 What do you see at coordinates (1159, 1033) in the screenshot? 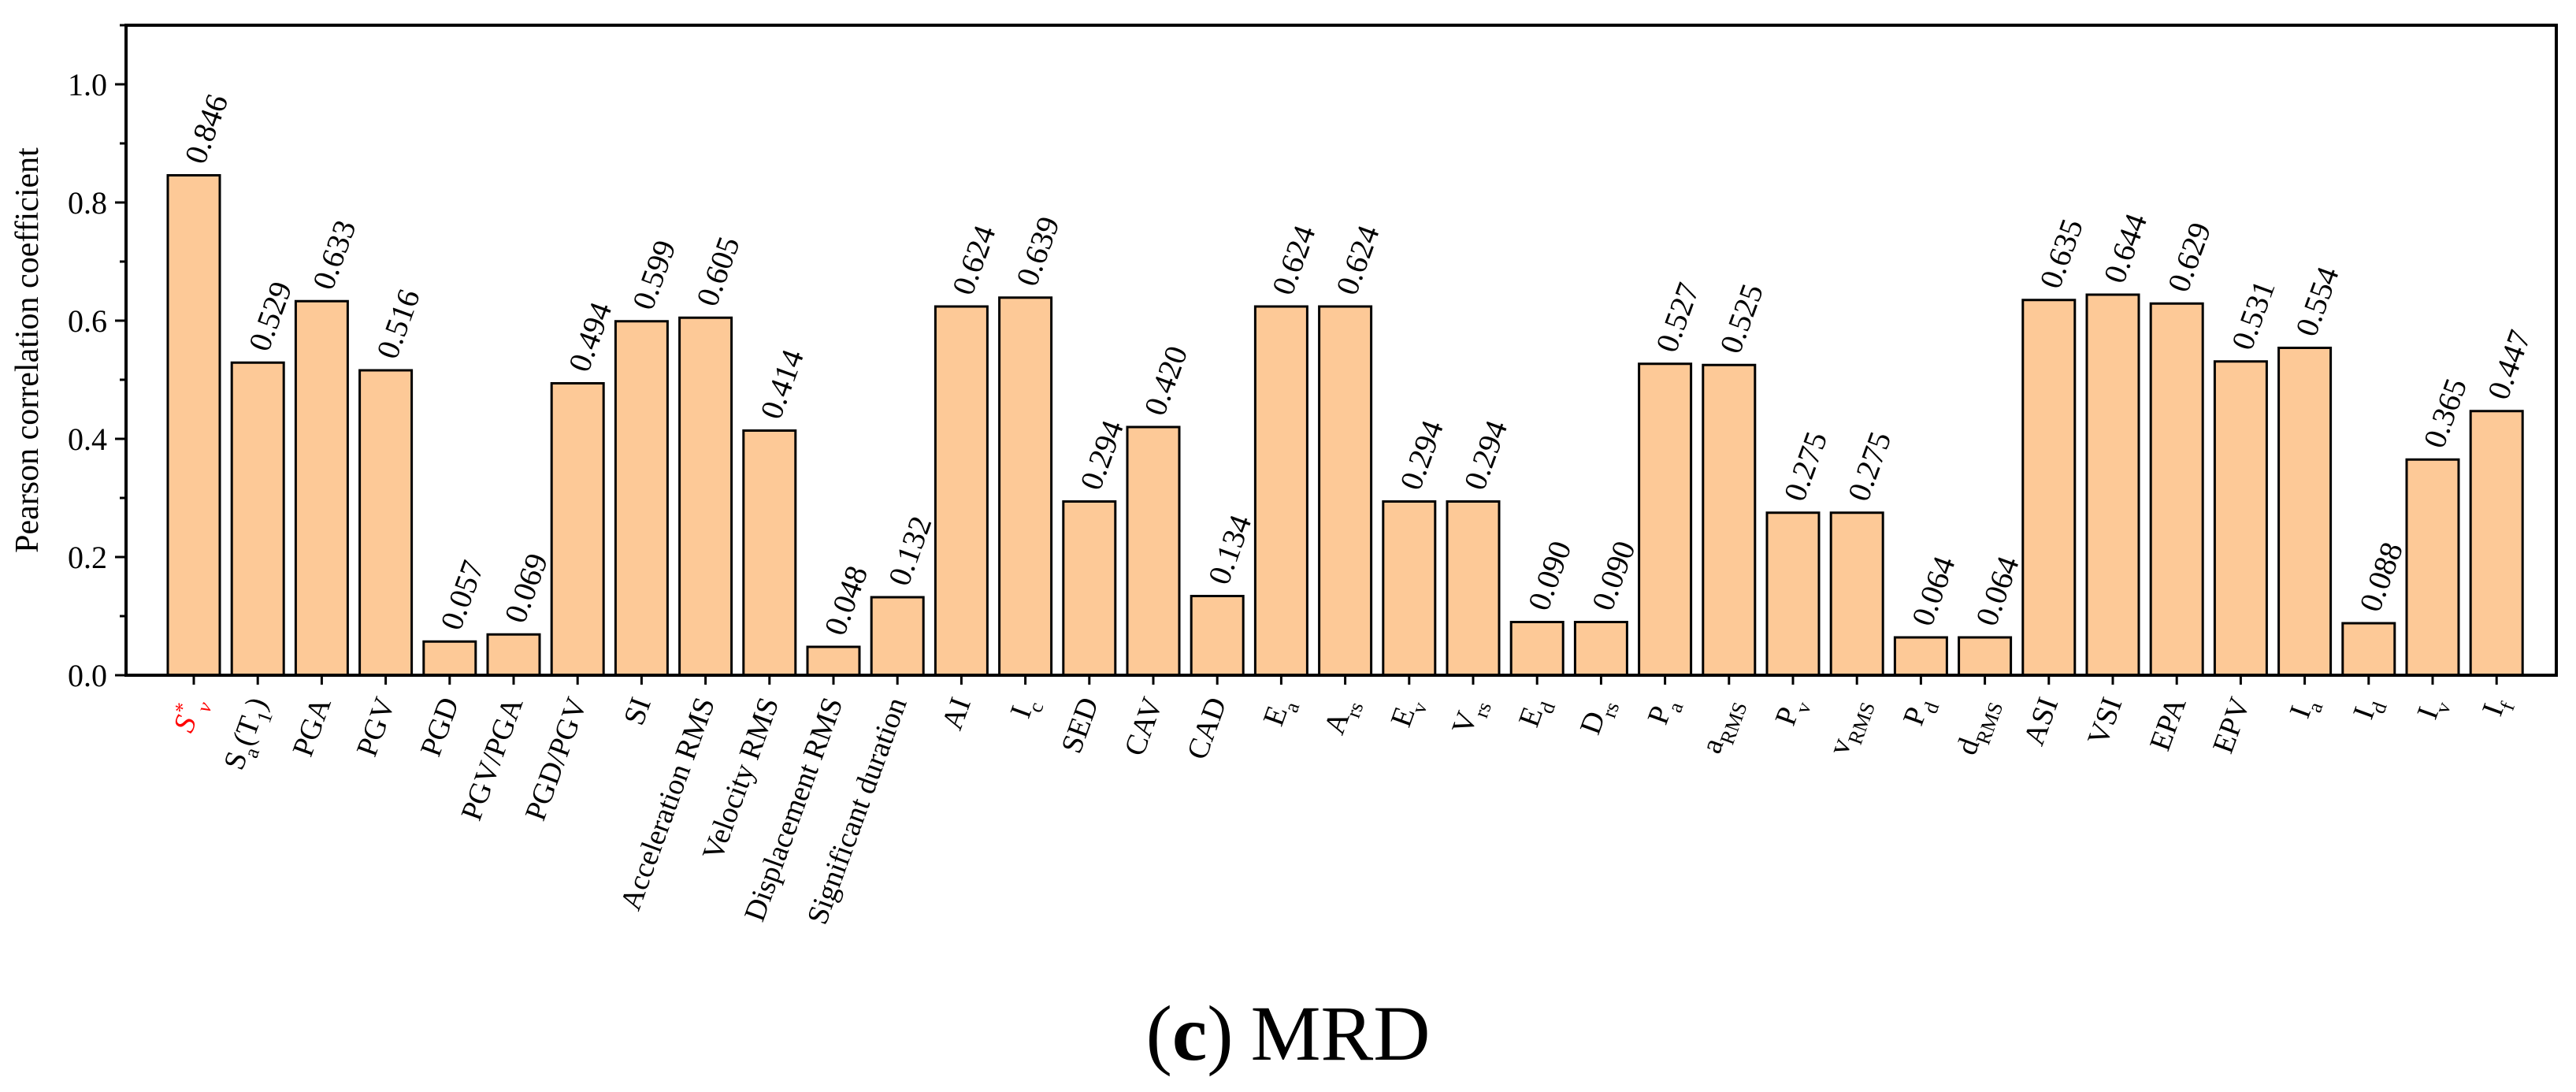
I see `caption-open-paren: (` at bounding box center [1159, 1033].